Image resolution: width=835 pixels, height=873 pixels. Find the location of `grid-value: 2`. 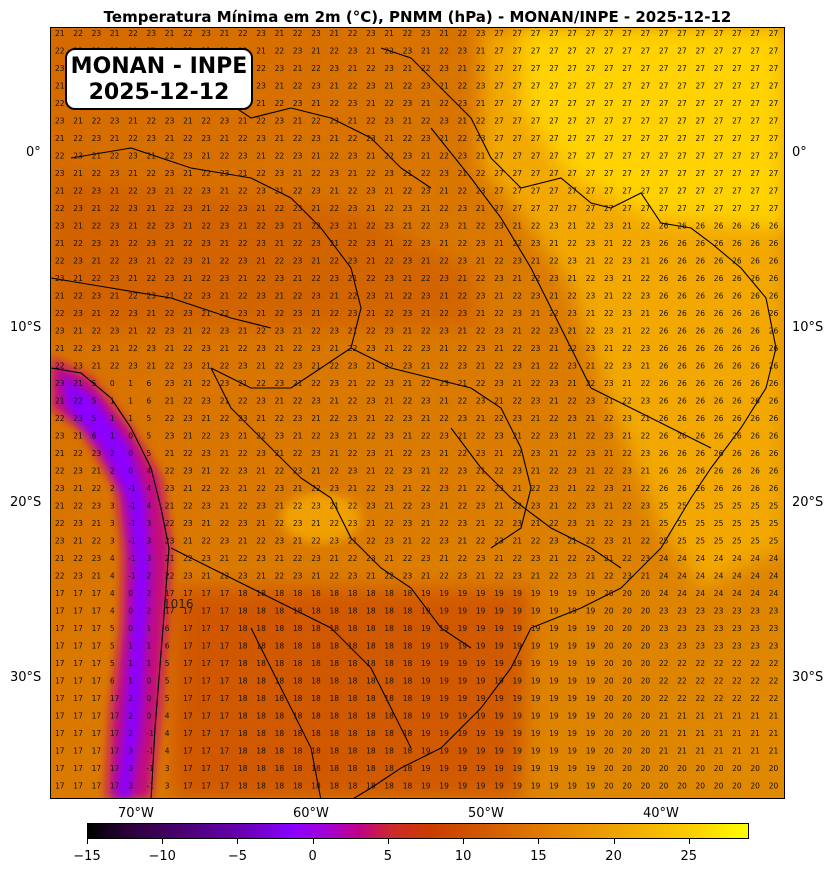

grid-value: 2 is located at coordinates (130, 698).